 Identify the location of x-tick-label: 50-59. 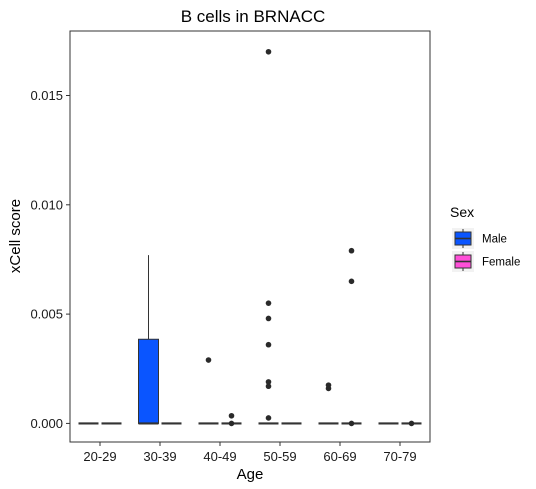
(279, 456).